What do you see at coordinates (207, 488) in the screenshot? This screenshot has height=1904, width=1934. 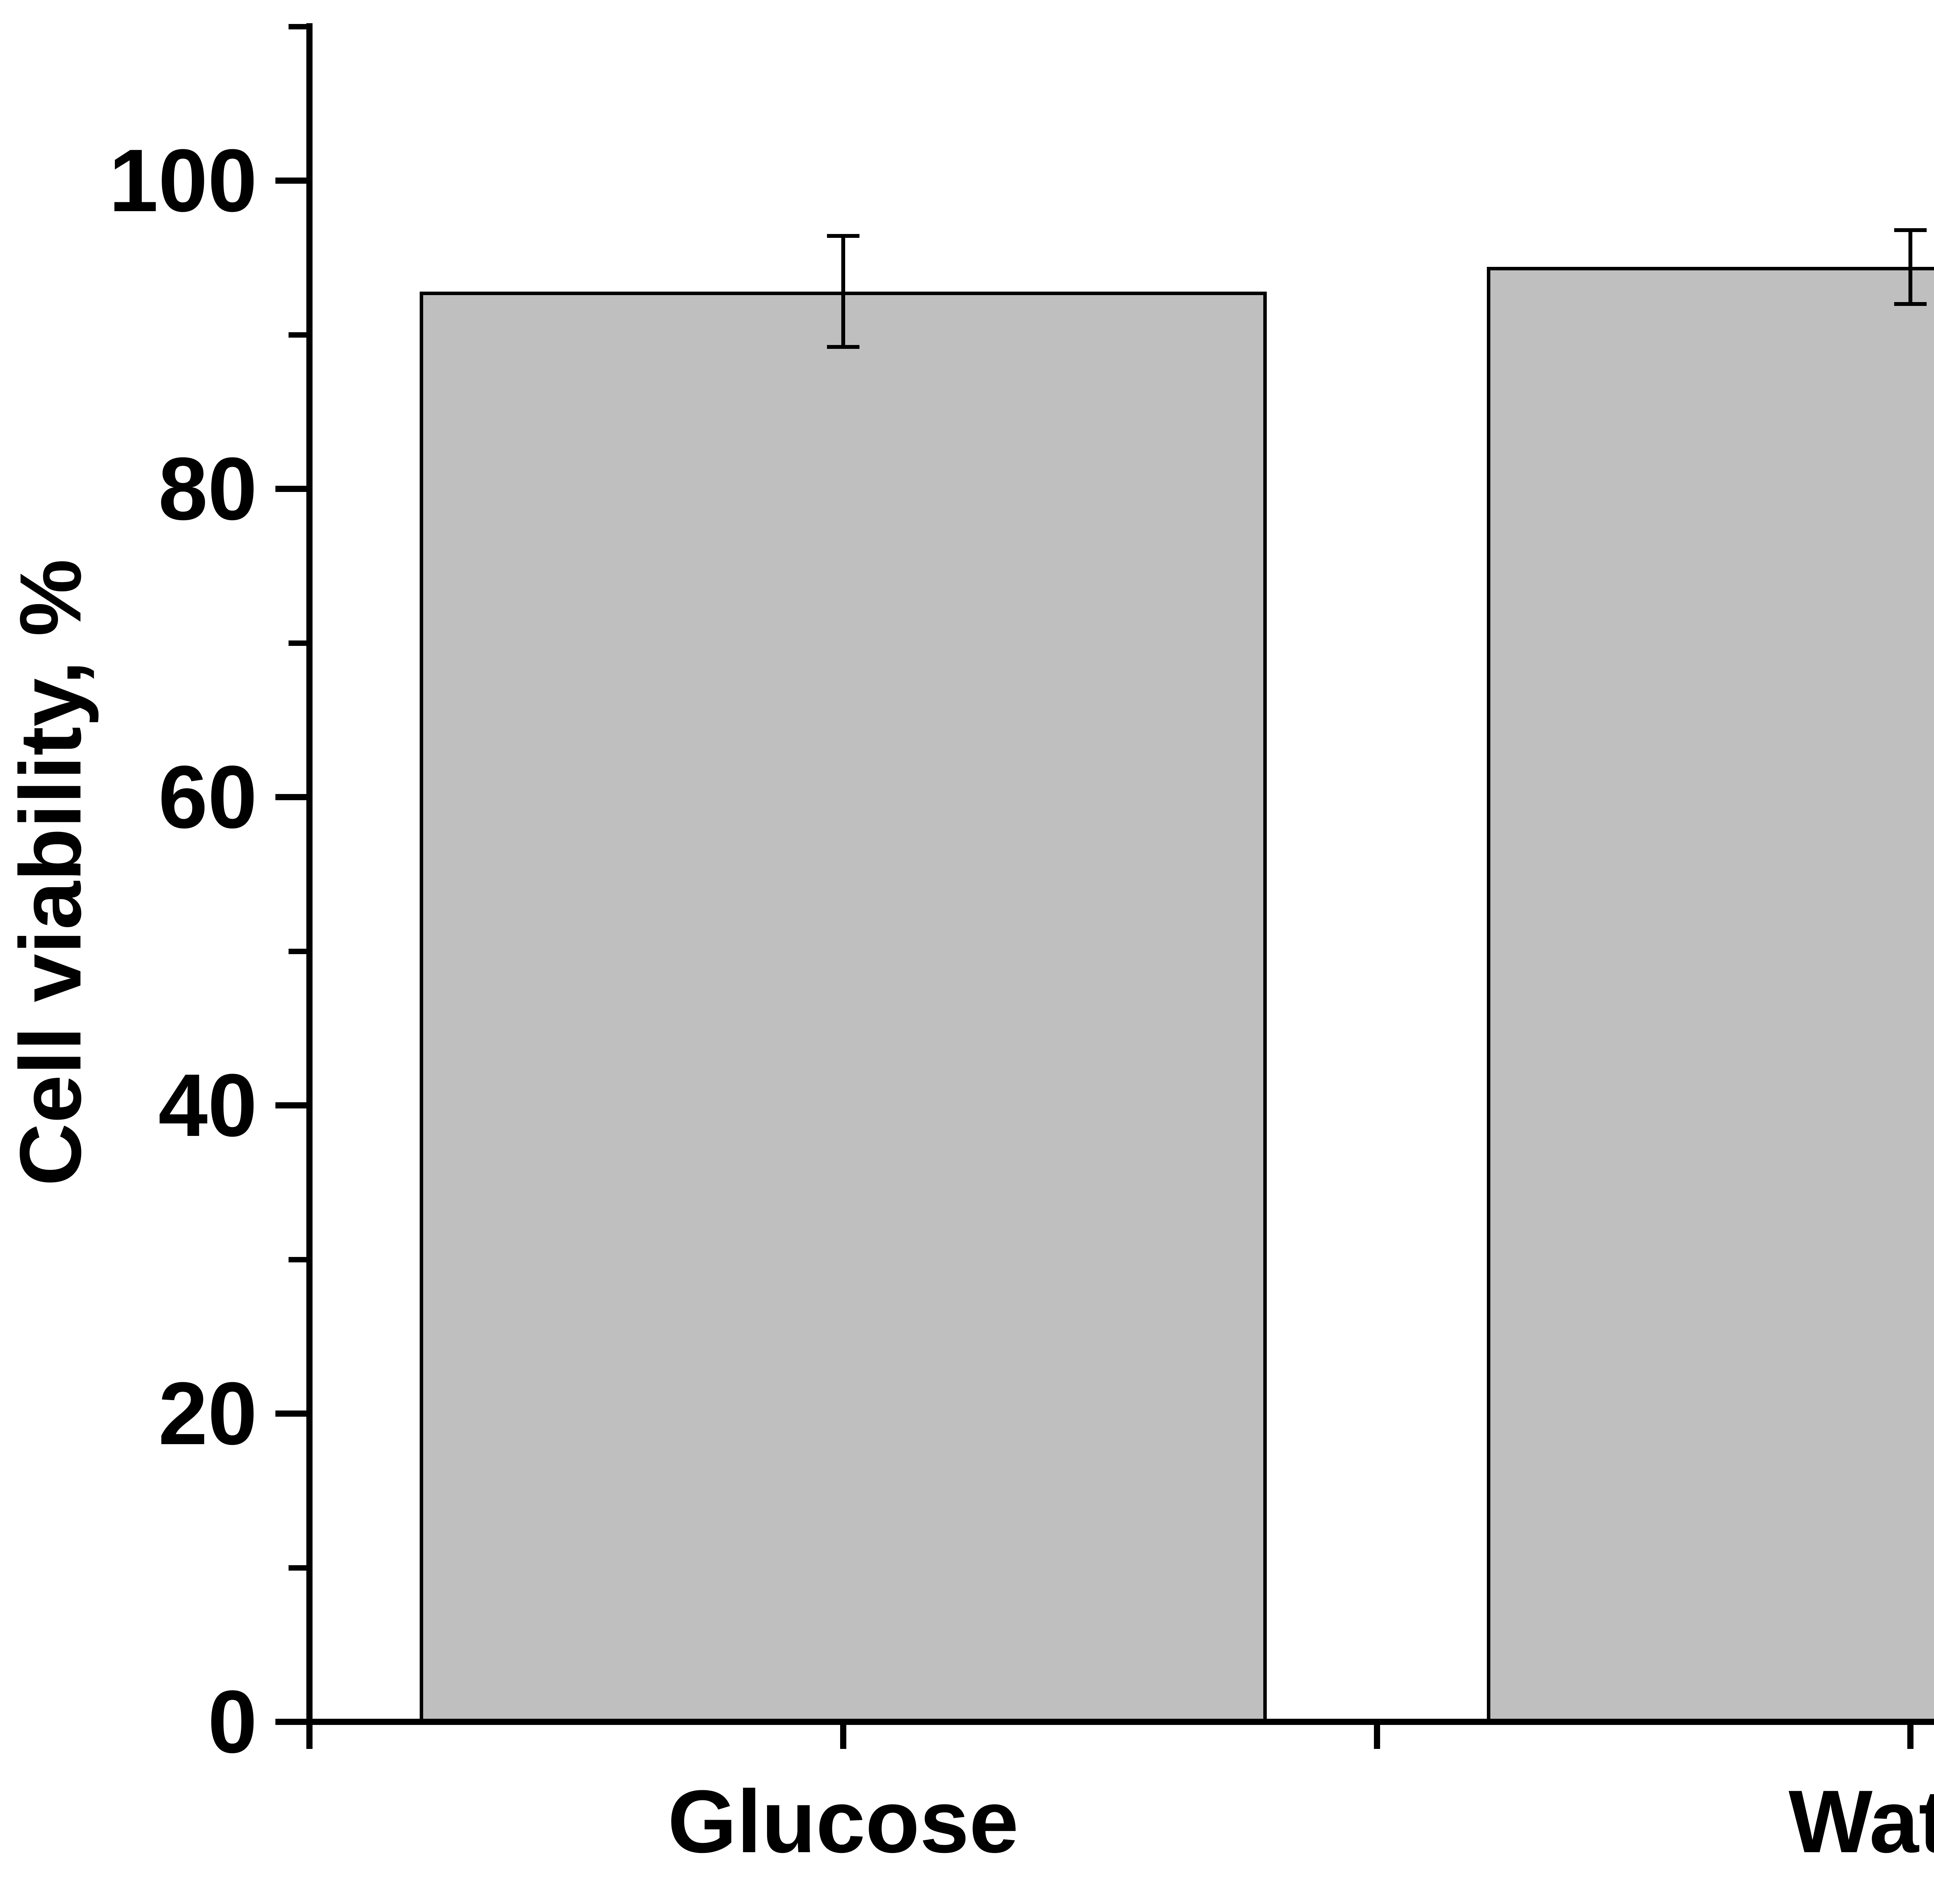 I see `y-axis-tick-label: 80` at bounding box center [207, 488].